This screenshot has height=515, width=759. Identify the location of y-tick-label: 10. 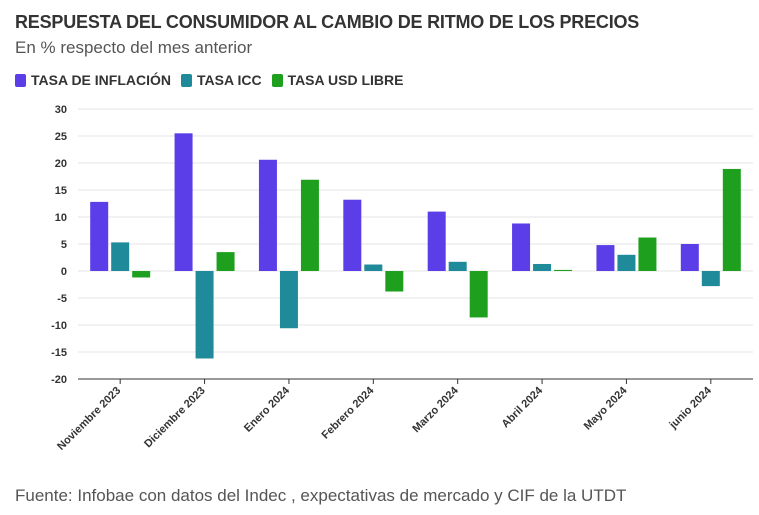
(61, 218).